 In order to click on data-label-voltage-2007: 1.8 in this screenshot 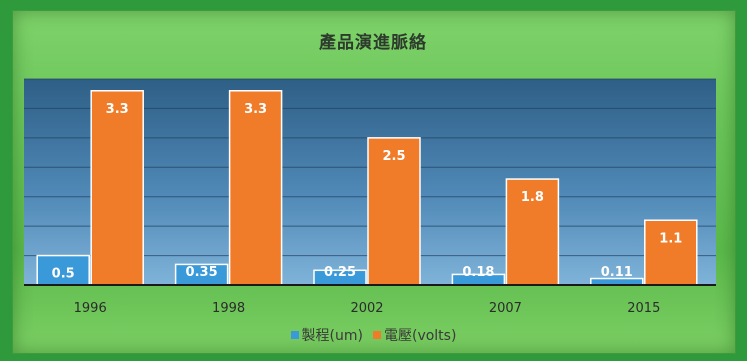, I will do `click(532, 197)`.